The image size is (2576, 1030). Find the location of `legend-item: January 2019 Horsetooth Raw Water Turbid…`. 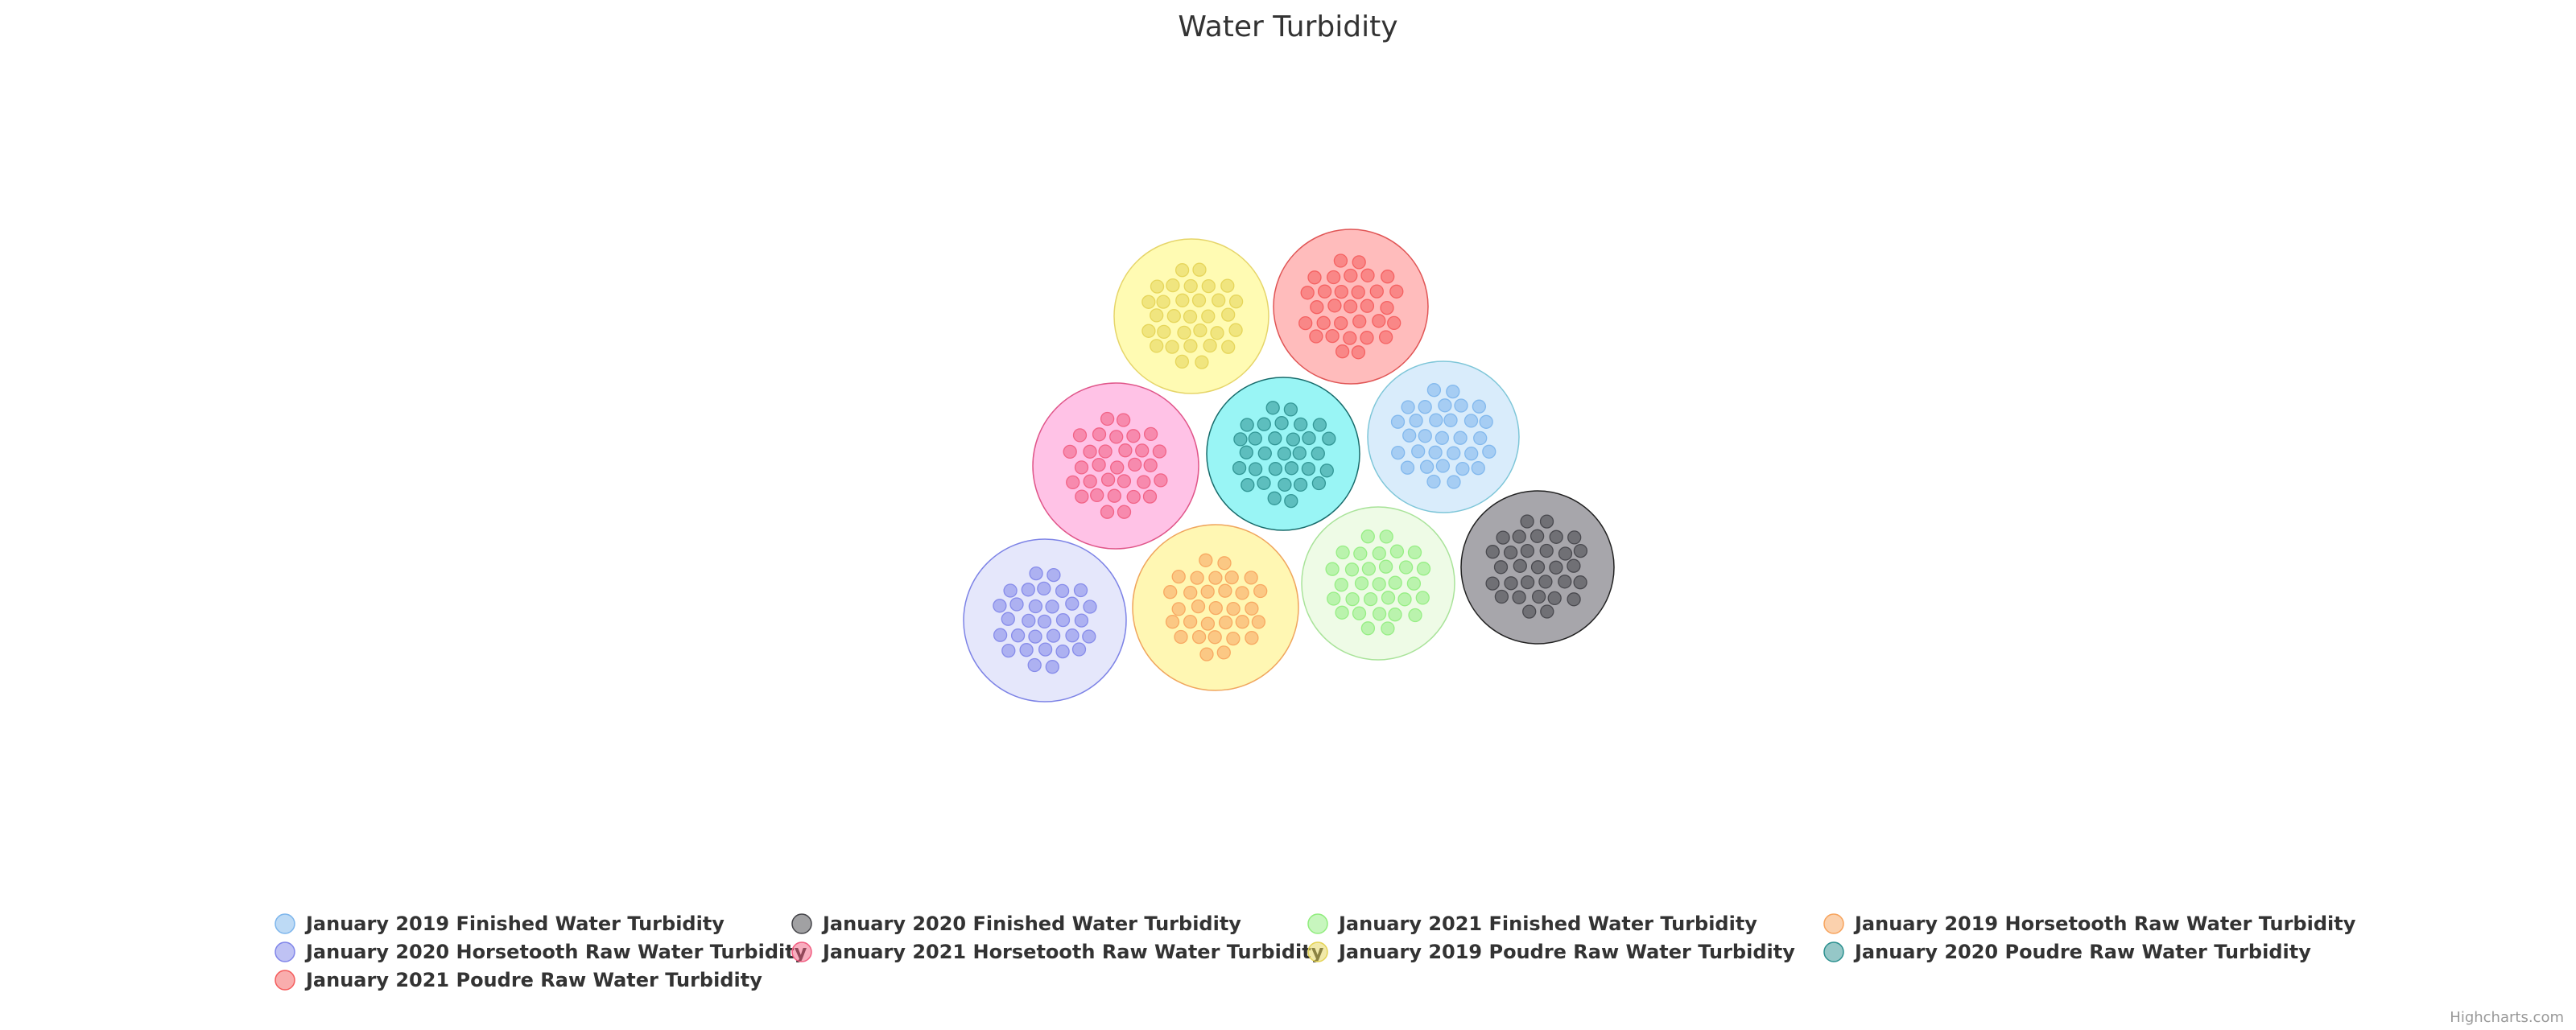

legend-item: January 2019 Horsetooth Raw Water Turbid… is located at coordinates (2089, 924).